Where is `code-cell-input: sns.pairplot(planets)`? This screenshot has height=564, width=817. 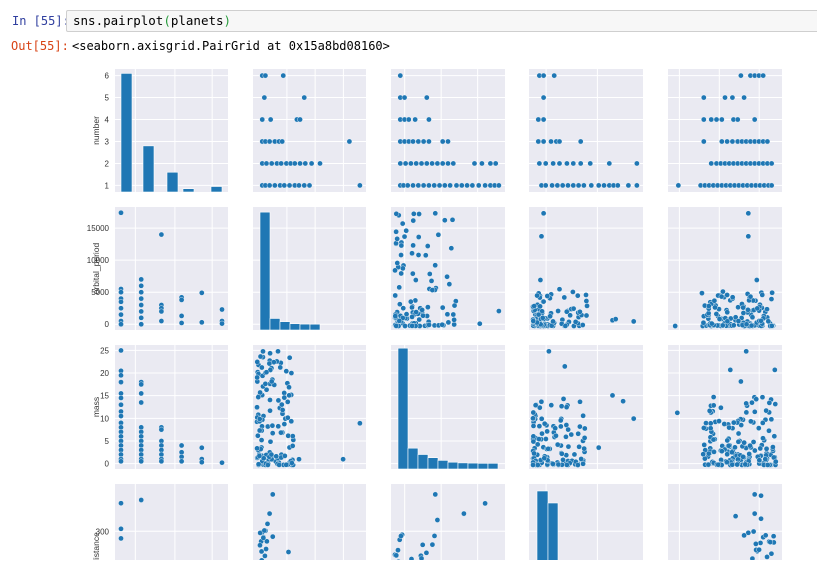 code-cell-input: sns.pairplot(planets) is located at coordinates (441, 21).